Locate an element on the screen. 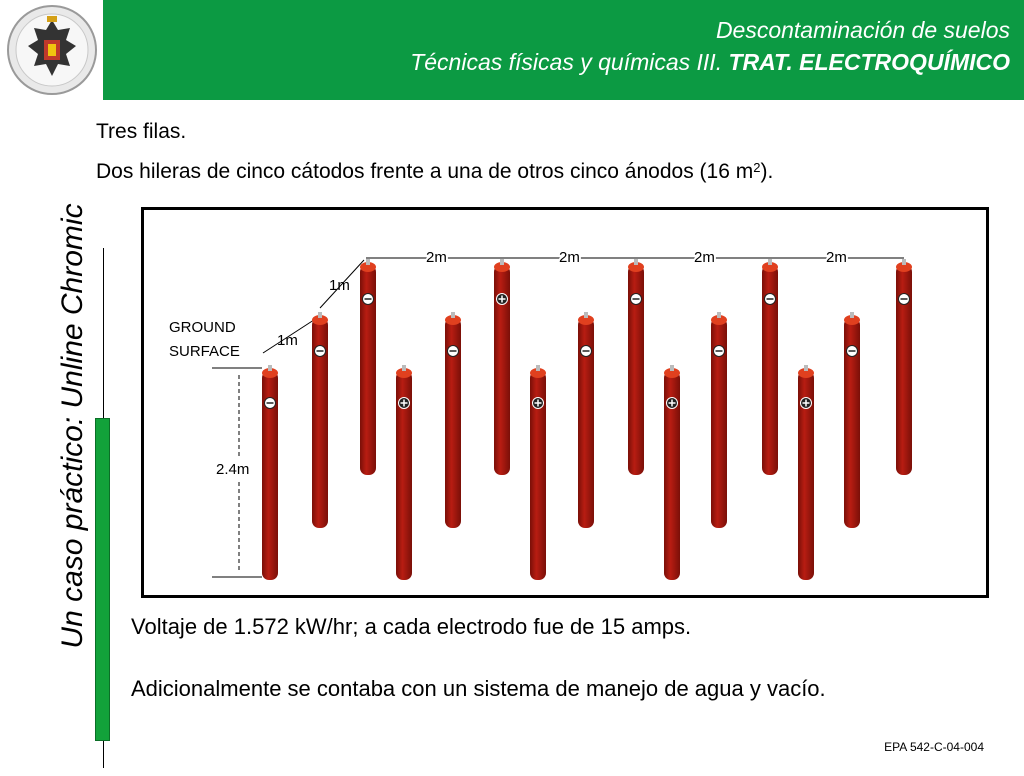 The width and height of the screenshot is (1024, 776). label-2m-1: 2m is located at coordinates (436, 257).